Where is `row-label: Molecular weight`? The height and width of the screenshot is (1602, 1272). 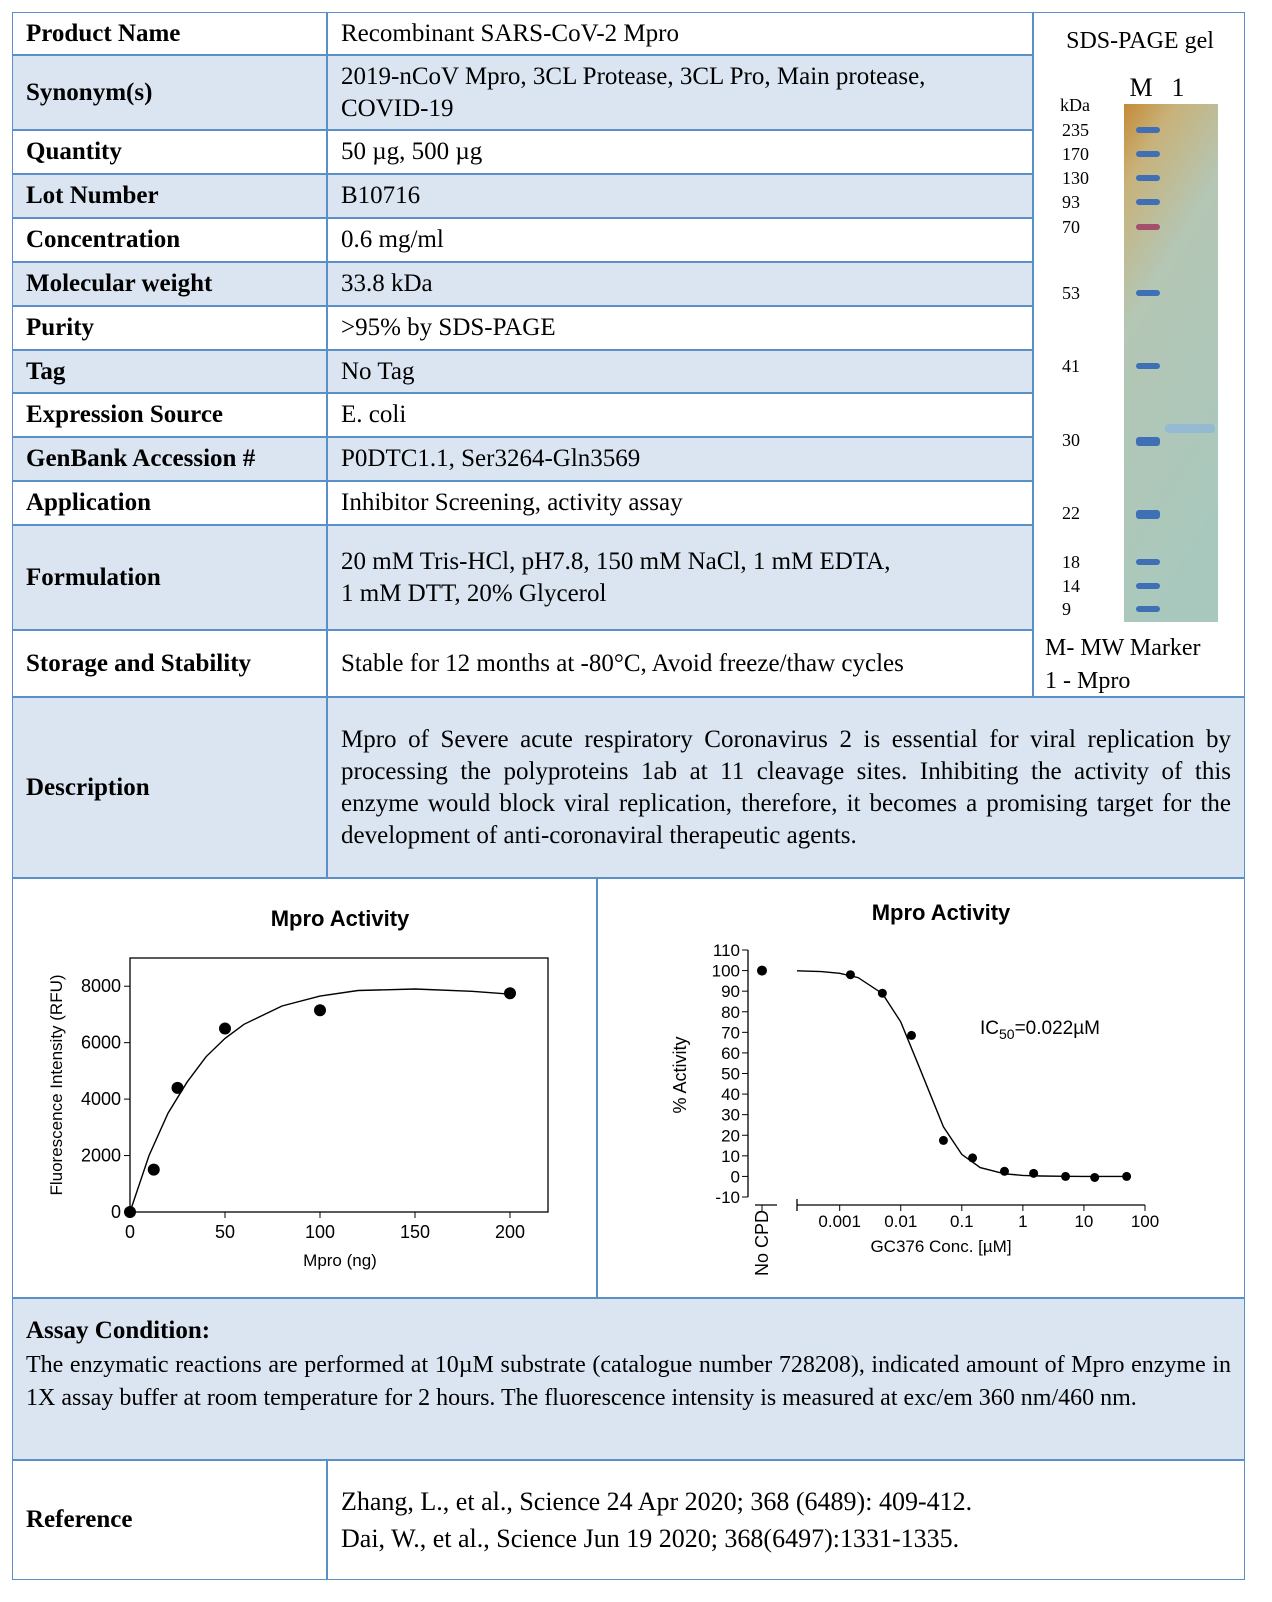 row-label: Molecular weight is located at coordinates (169, 284).